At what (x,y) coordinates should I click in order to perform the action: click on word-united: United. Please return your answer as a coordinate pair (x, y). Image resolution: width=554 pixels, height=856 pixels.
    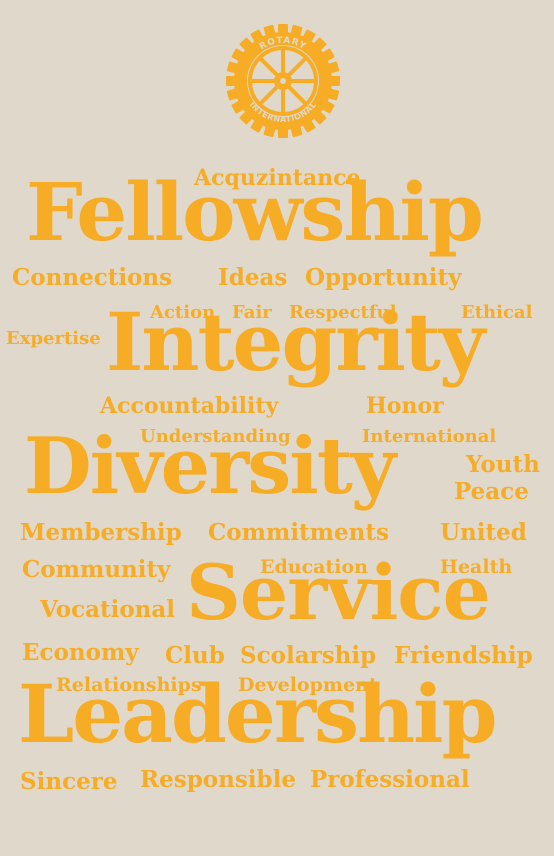
    Looking at the image, I should click on (483, 532).